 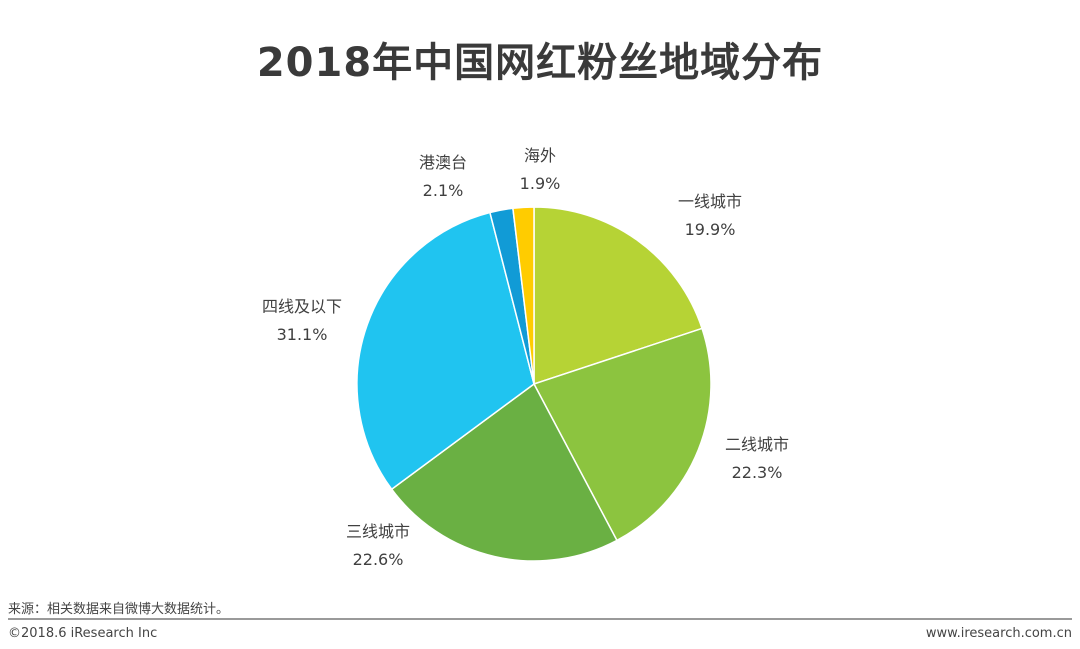 What do you see at coordinates (998, 633) in the screenshot?
I see `website-text: www.iresearch.com.cn` at bounding box center [998, 633].